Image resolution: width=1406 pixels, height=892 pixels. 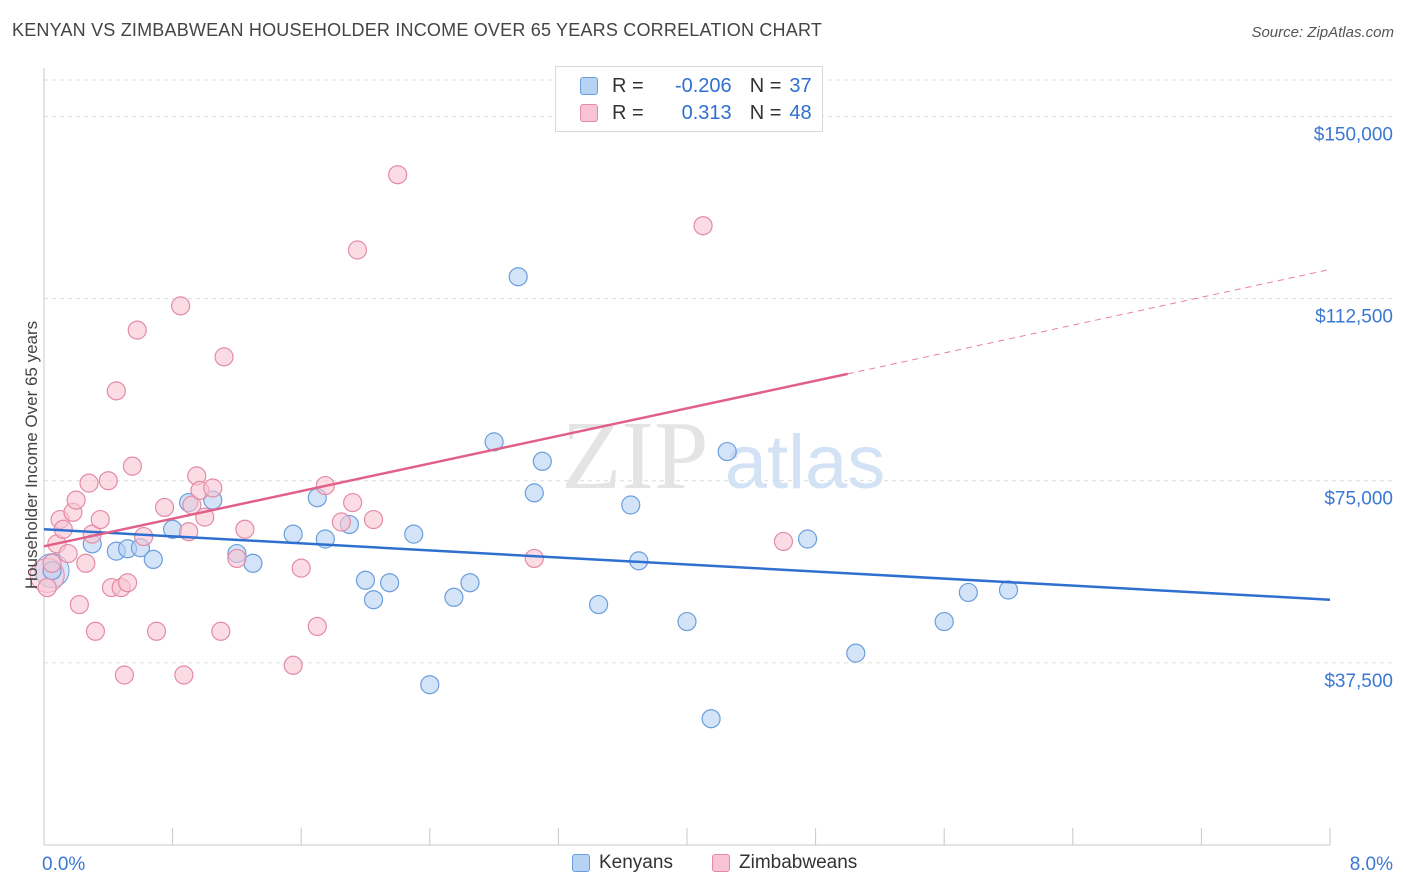 I want to click on kenyans-n-value: 37, so click(x=800, y=85).